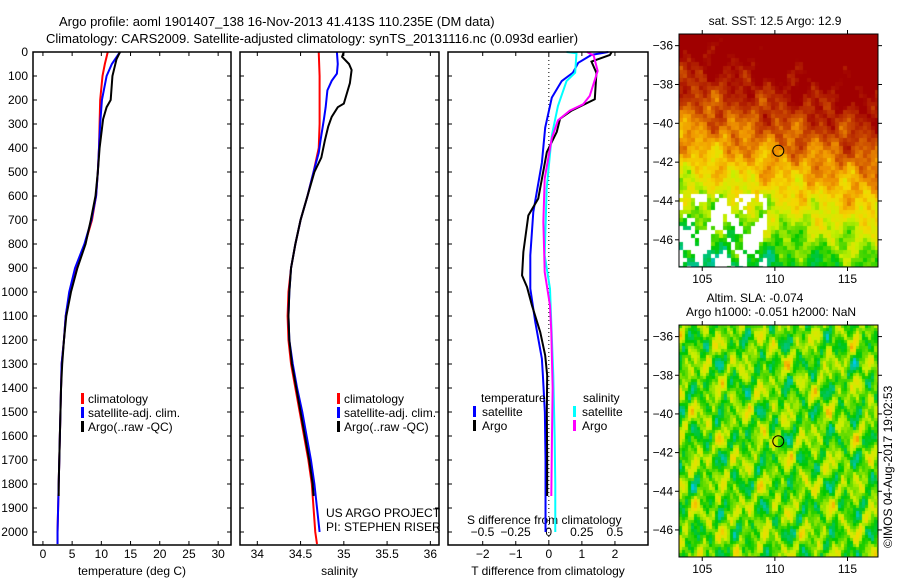  Describe the element at coordinates (14, 460) in the screenshot. I see `y-tick-label: 1700` at that location.